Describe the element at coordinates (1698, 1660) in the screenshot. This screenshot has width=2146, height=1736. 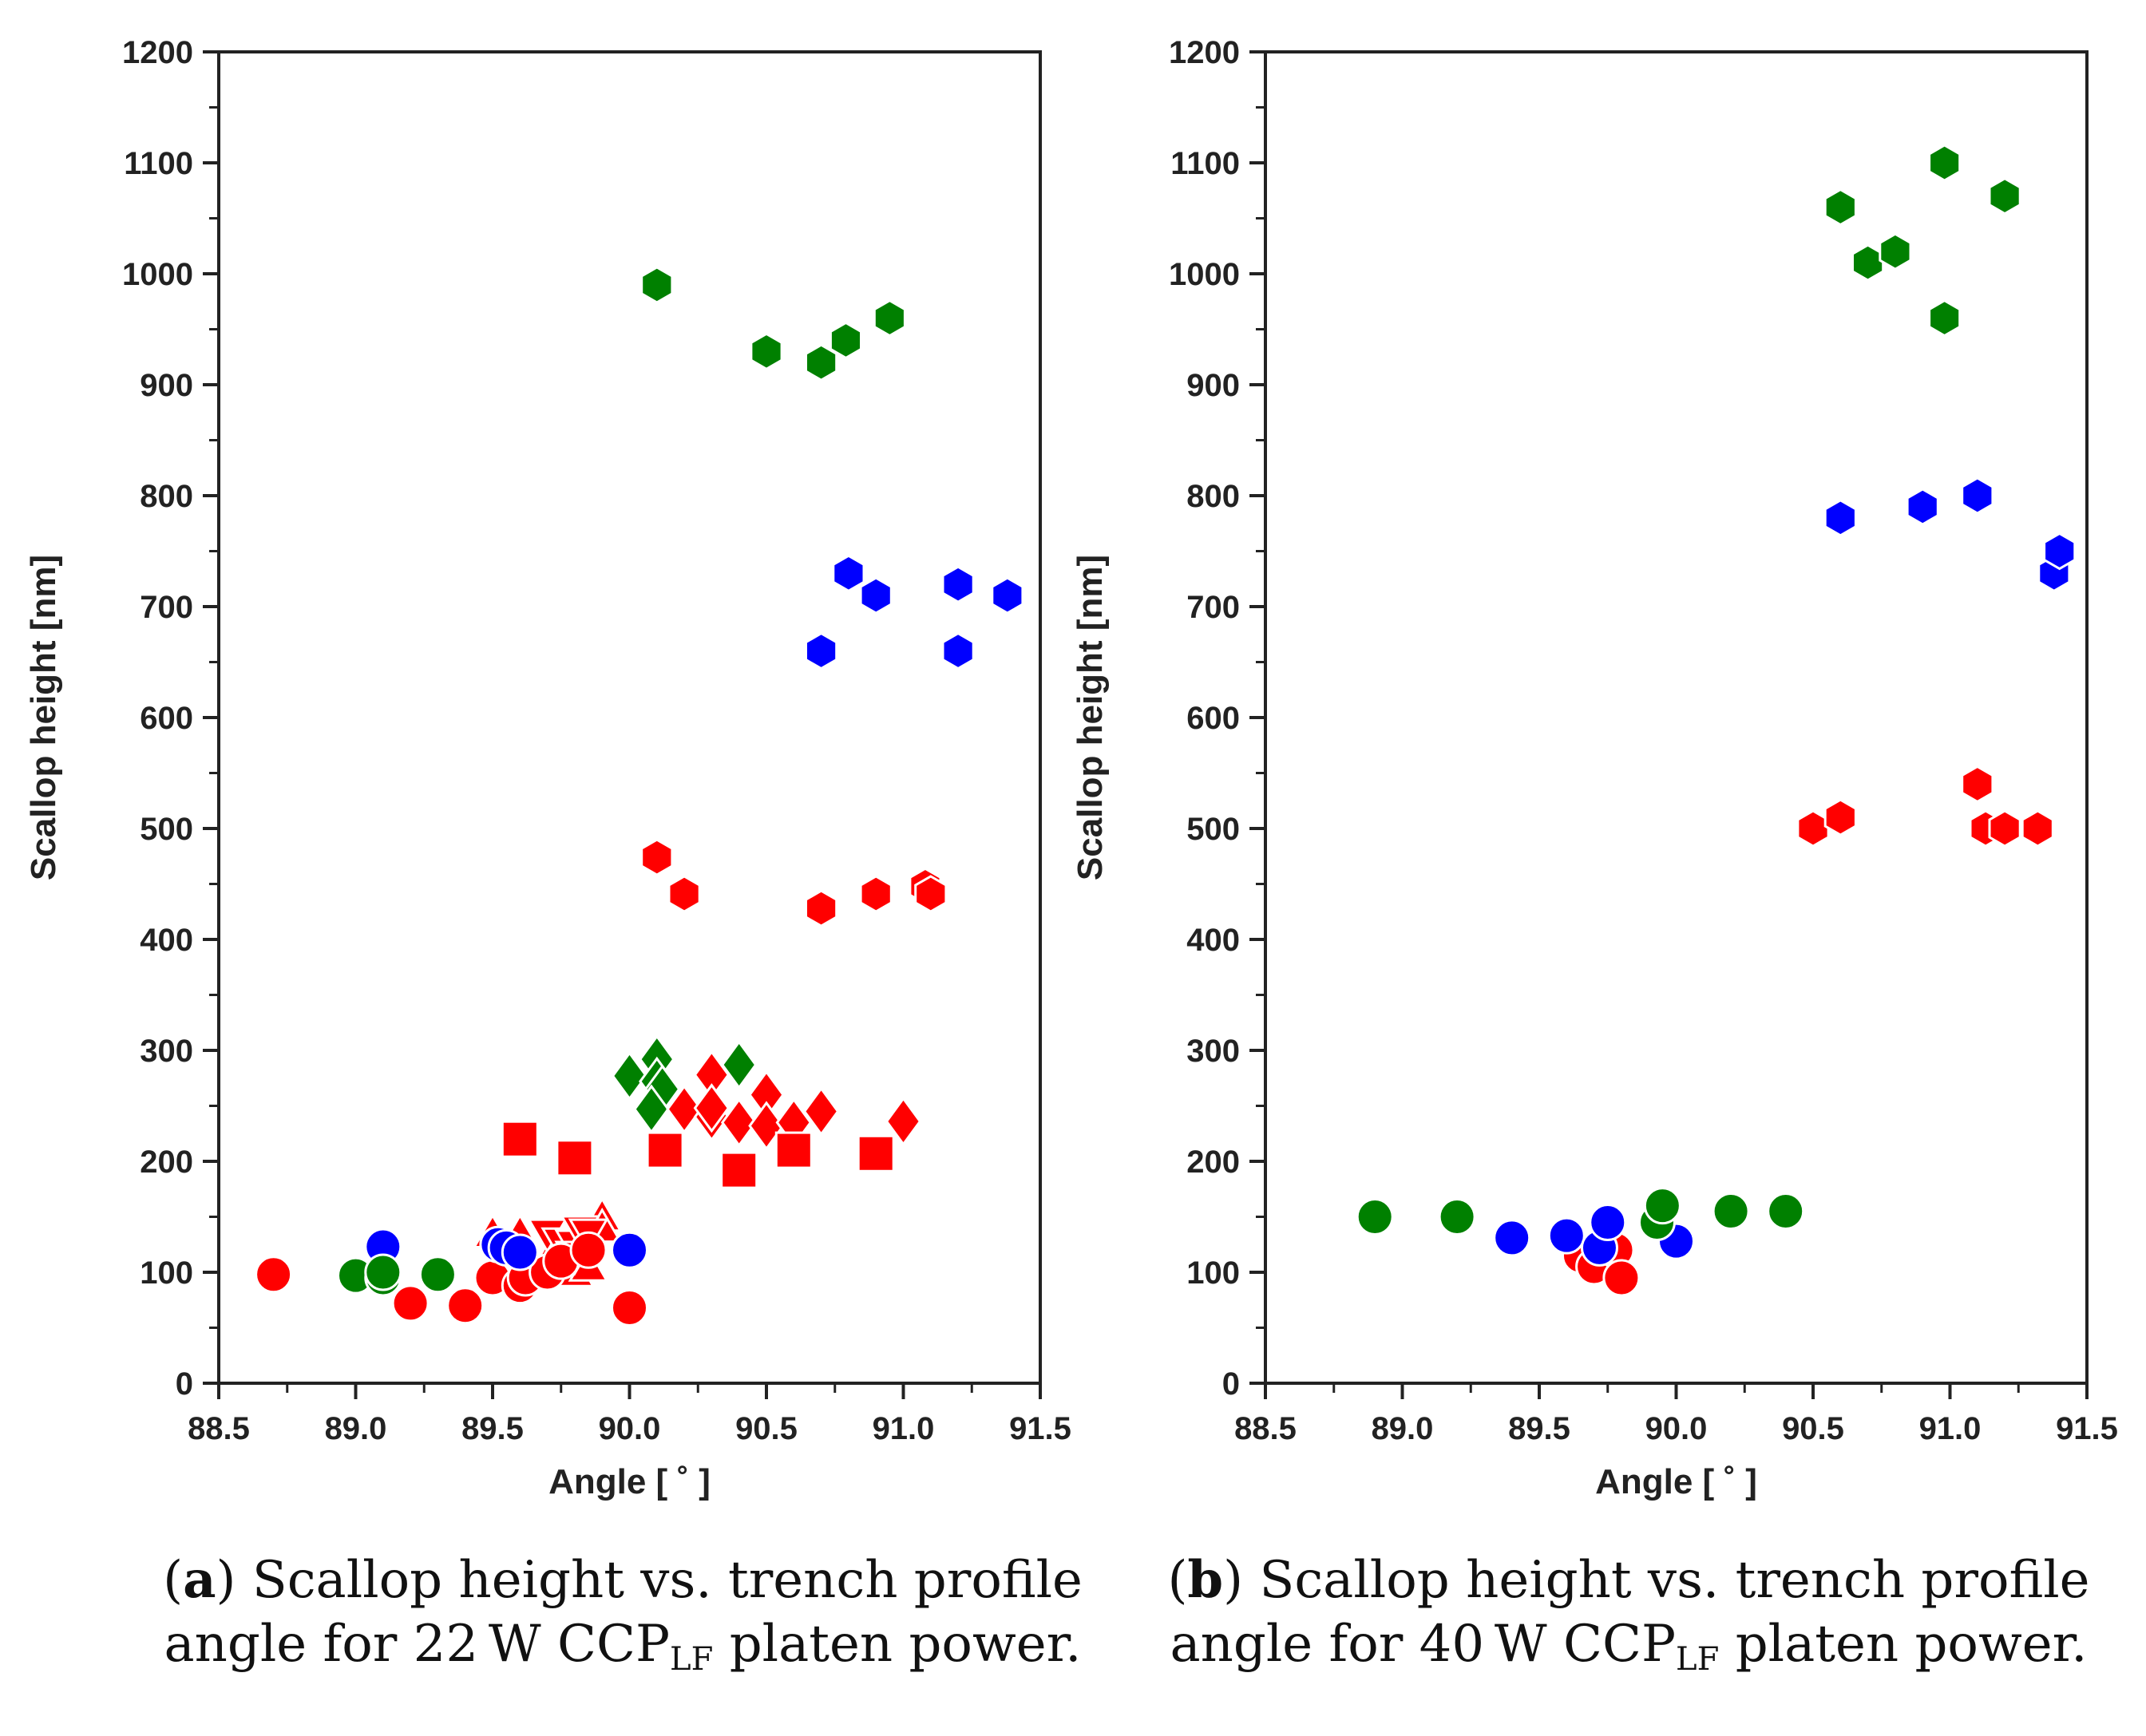
I see `caption-b-subscript: LF` at that location.